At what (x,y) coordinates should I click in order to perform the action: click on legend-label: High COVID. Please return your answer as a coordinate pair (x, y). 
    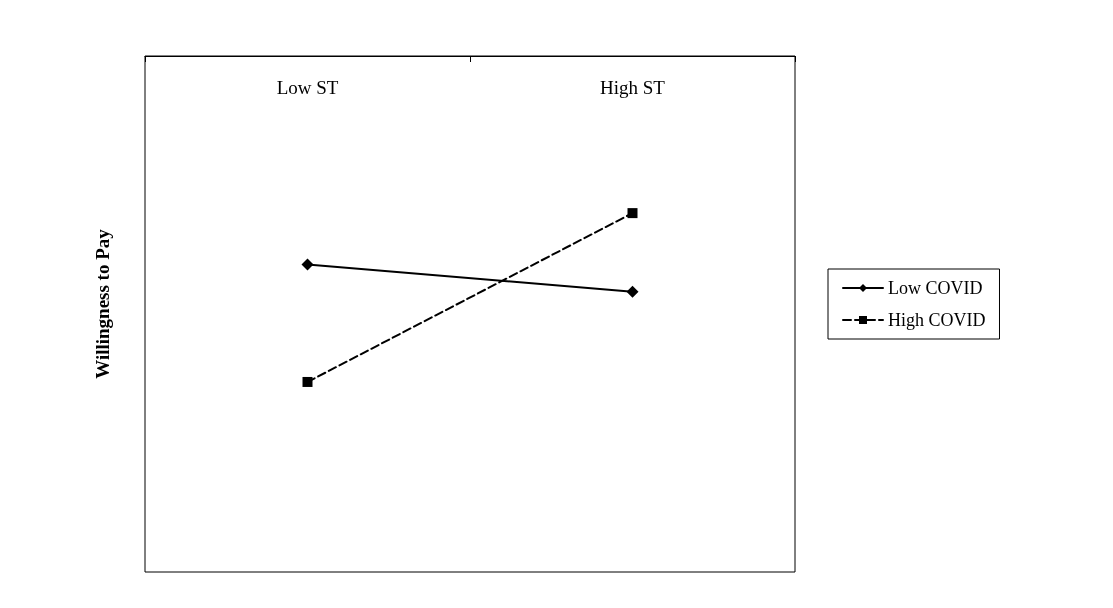
    Looking at the image, I should click on (937, 320).